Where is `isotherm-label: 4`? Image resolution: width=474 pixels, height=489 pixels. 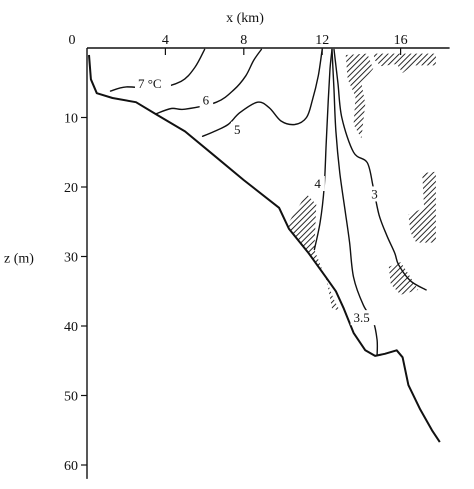
isotherm-label: 4 is located at coordinates (317, 183).